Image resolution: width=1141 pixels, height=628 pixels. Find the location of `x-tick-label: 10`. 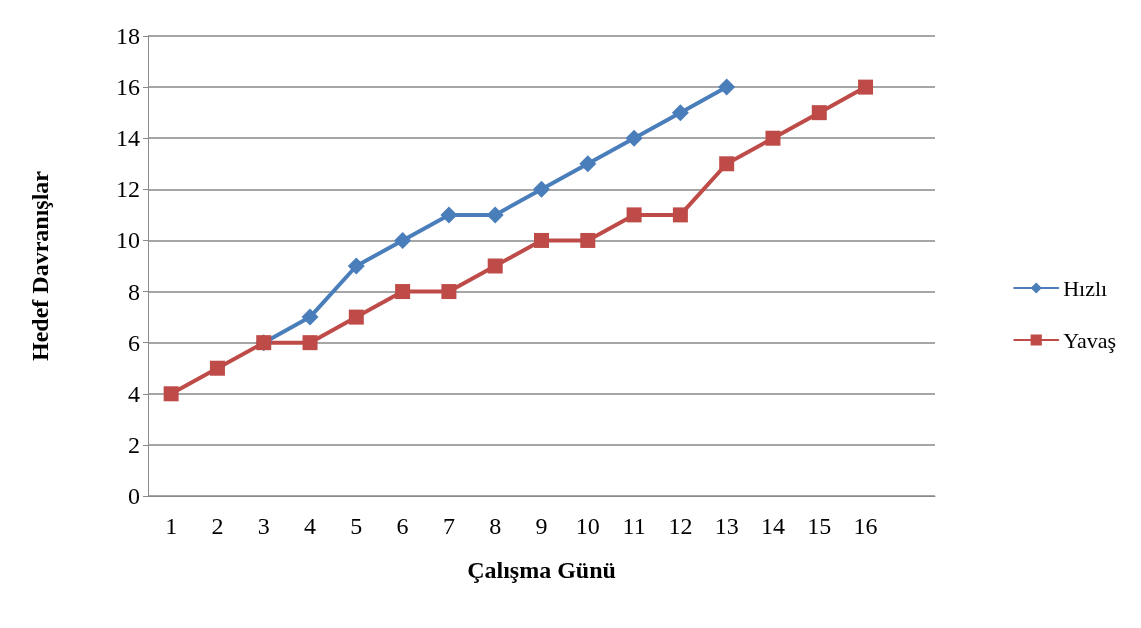

x-tick-label: 10 is located at coordinates (587, 526).